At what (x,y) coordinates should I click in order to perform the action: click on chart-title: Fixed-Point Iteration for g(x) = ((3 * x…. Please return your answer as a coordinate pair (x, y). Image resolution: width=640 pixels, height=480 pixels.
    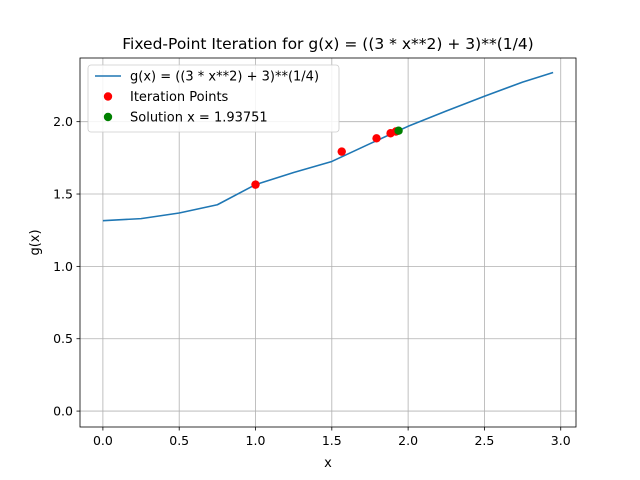
    Looking at the image, I should click on (327, 44).